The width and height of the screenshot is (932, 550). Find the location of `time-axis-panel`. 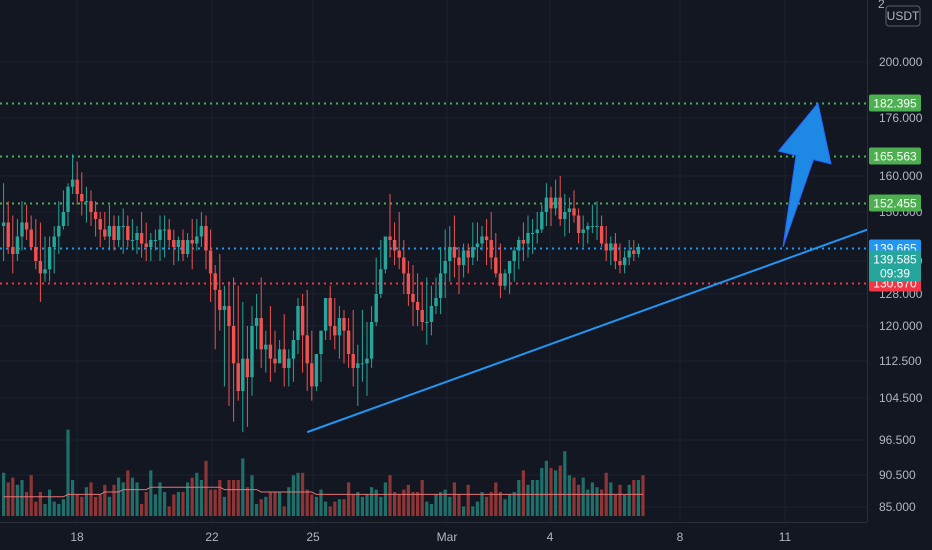

time-axis-panel is located at coordinates (466, 536).